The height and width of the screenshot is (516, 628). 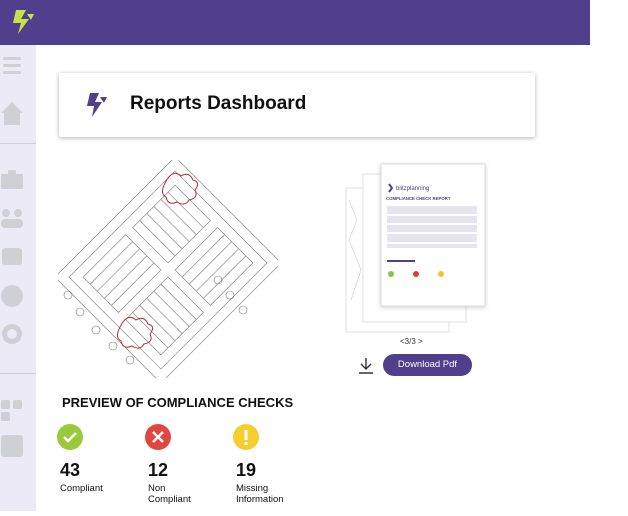 What do you see at coordinates (168, 269) in the screenshot?
I see `blueprint` at bounding box center [168, 269].